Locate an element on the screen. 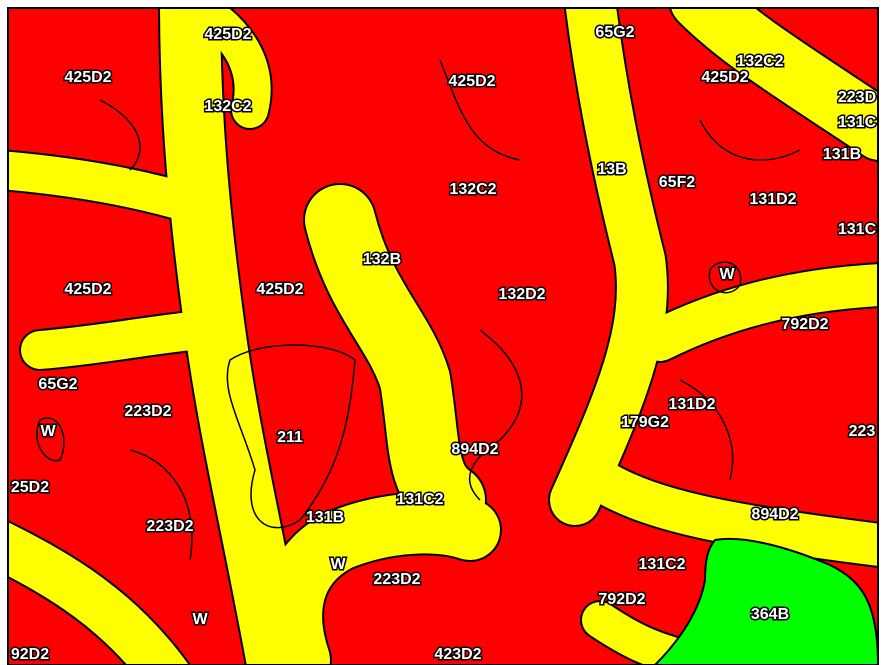 Image resolution: width=881 pixels, height=665 pixels. unit-label: 132D2 is located at coordinates (521, 294).